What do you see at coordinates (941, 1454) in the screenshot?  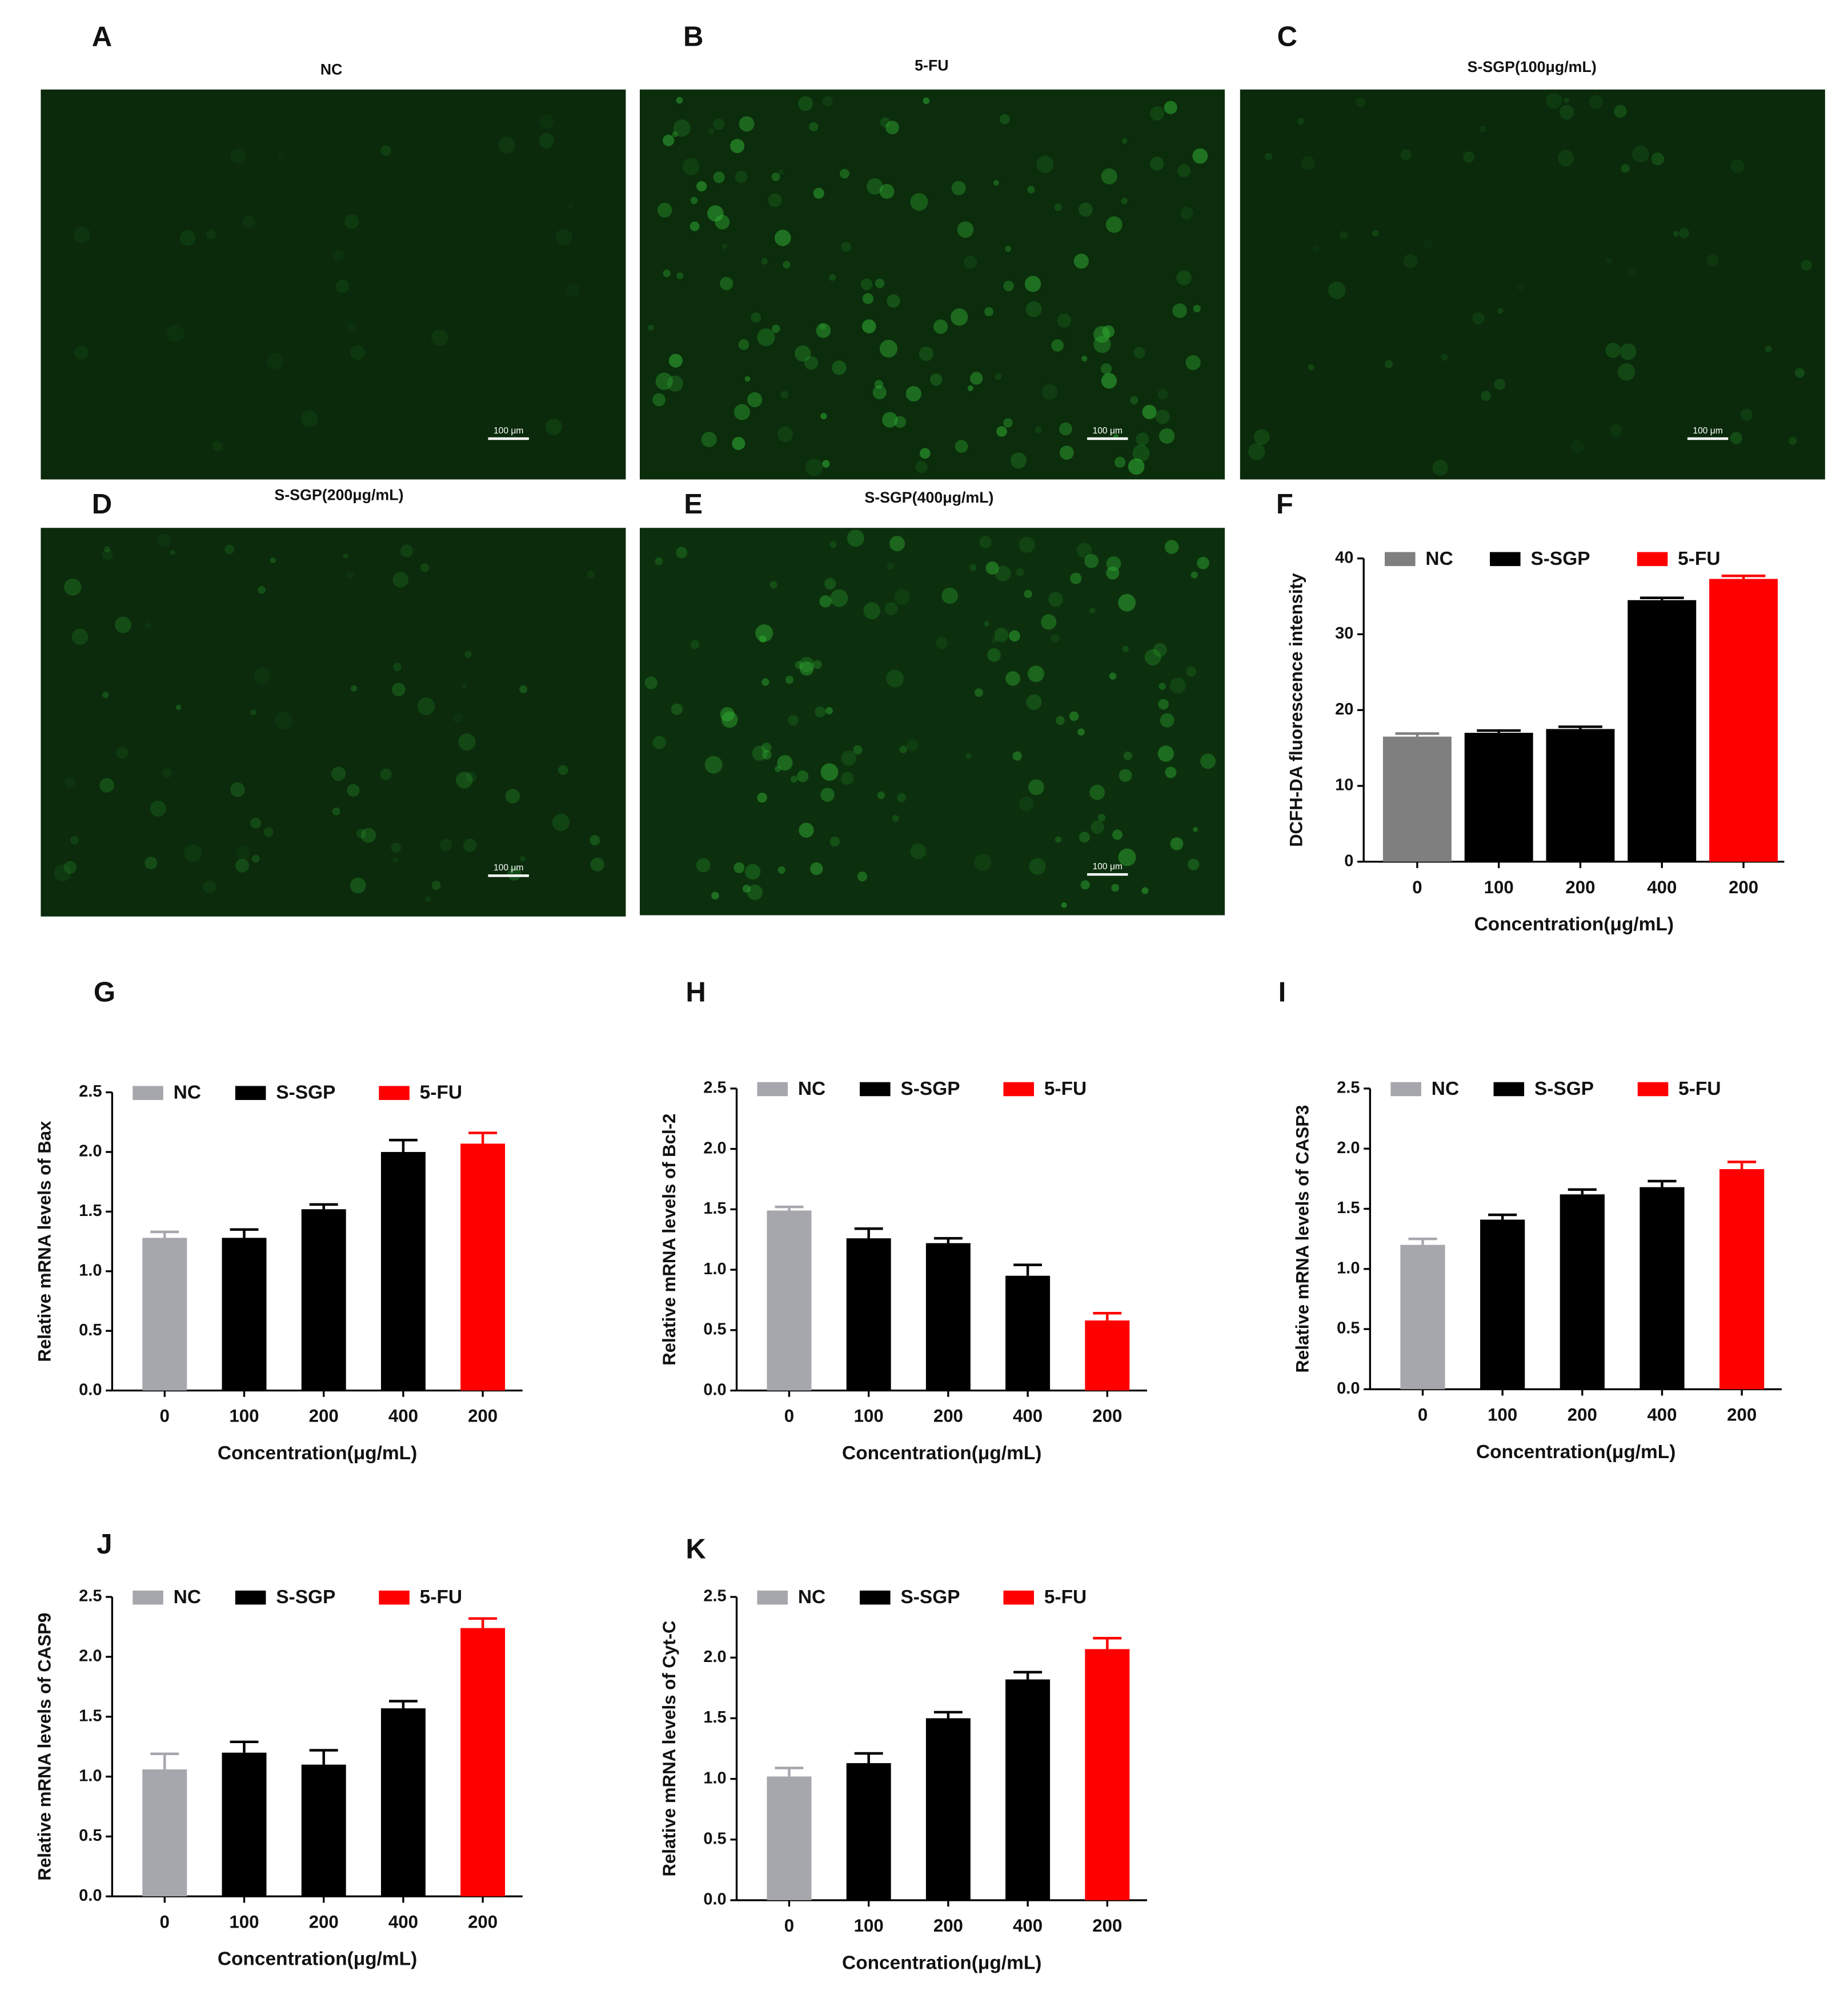 I see `x-axis-label: Concentration(μg/mL)` at bounding box center [941, 1454].